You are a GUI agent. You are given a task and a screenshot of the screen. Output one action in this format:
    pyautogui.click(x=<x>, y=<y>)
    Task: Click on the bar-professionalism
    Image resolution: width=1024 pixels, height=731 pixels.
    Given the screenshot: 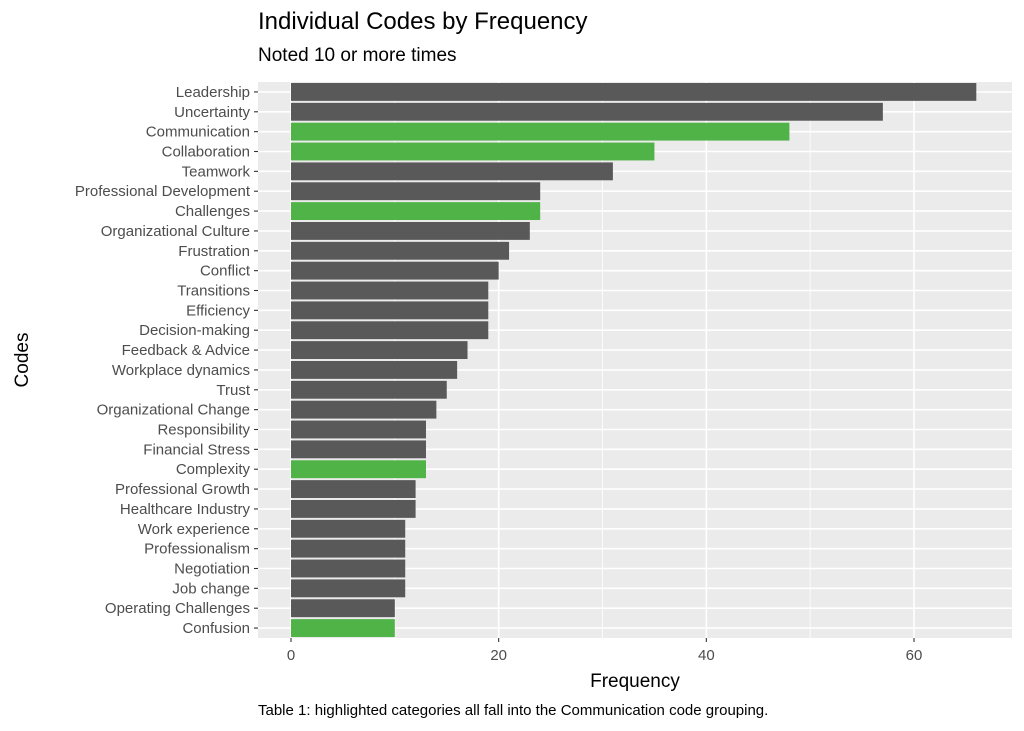 What is the action you would take?
    pyautogui.click(x=348, y=548)
    